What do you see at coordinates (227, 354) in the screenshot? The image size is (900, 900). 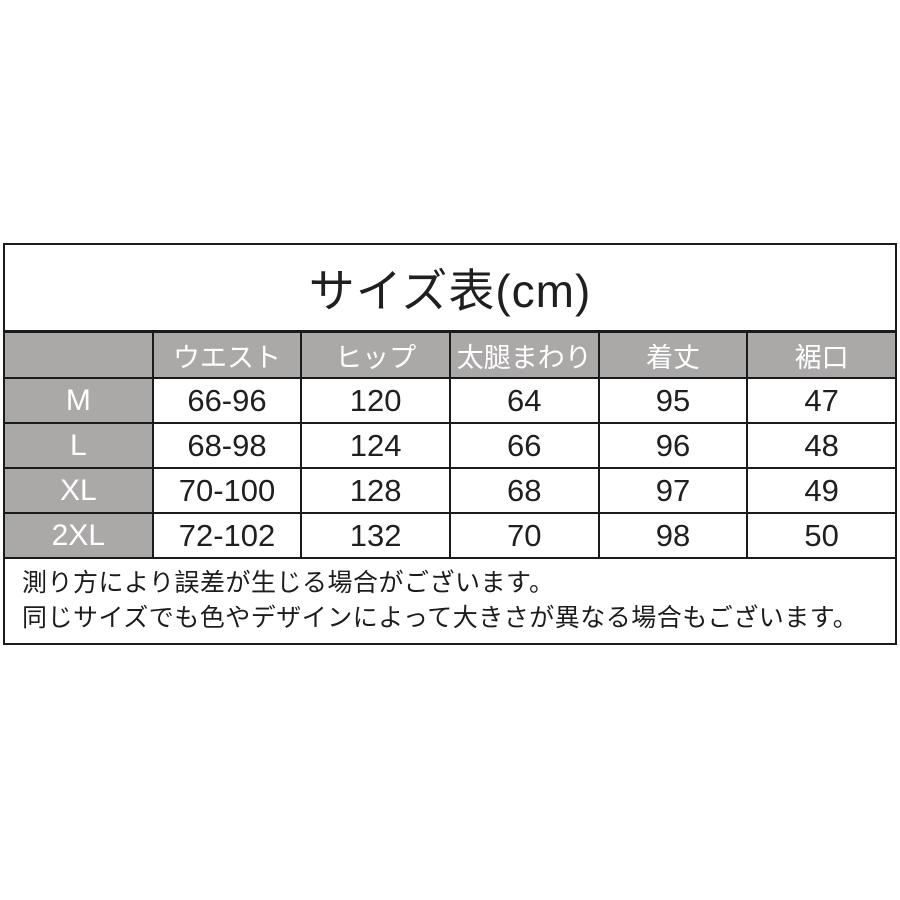 I see `col-header-waist: ウエスト` at bounding box center [227, 354].